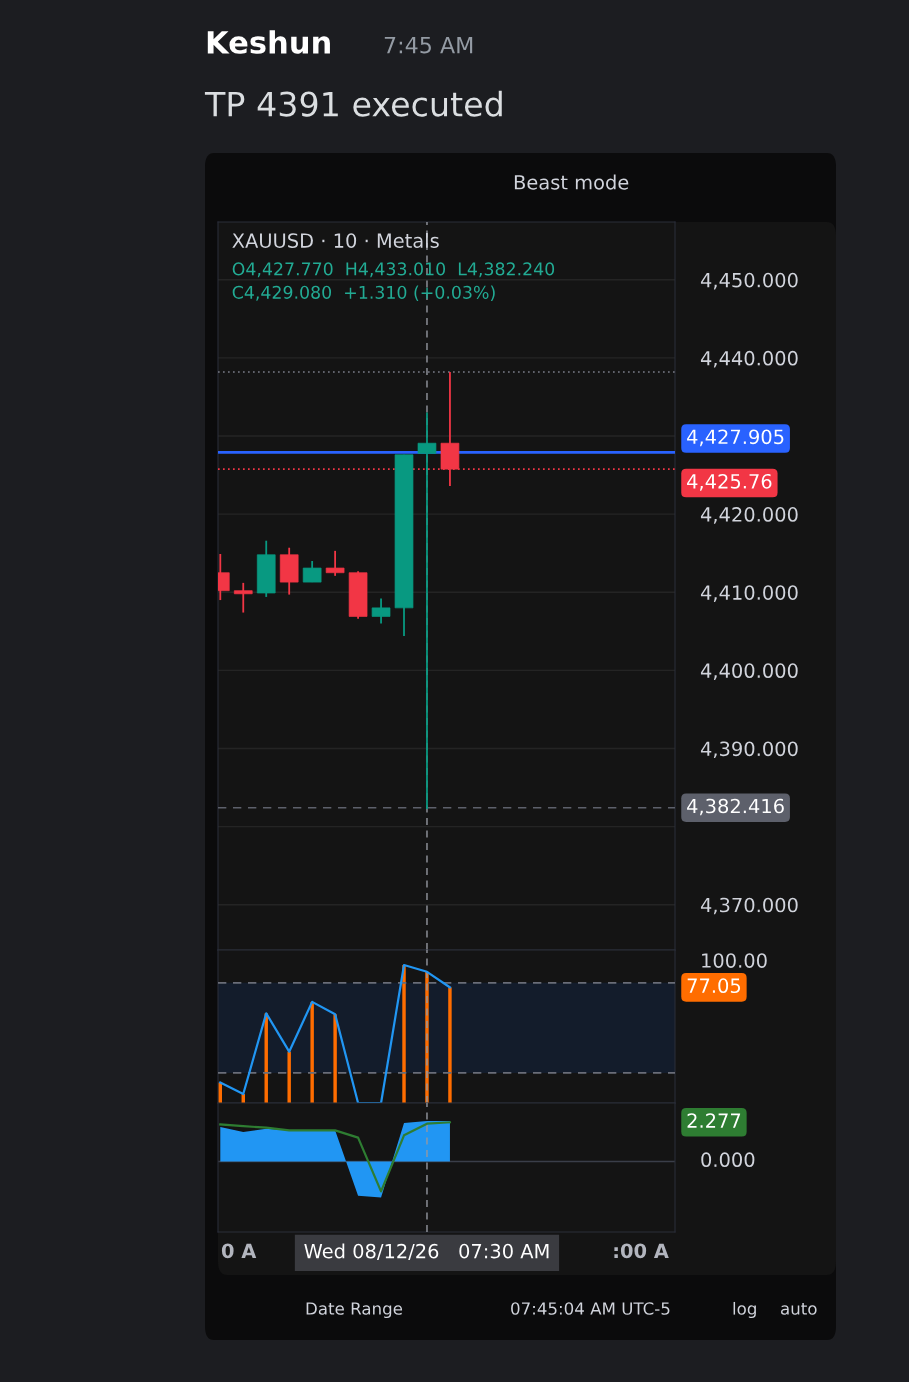 This screenshot has width=909, height=1382. What do you see at coordinates (749, 359) in the screenshot?
I see `y-tick-label: 4,440.000` at bounding box center [749, 359].